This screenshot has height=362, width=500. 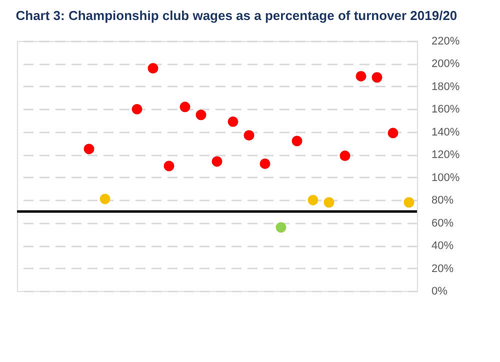 I want to click on y-tick-label: 0%, so click(x=440, y=292).